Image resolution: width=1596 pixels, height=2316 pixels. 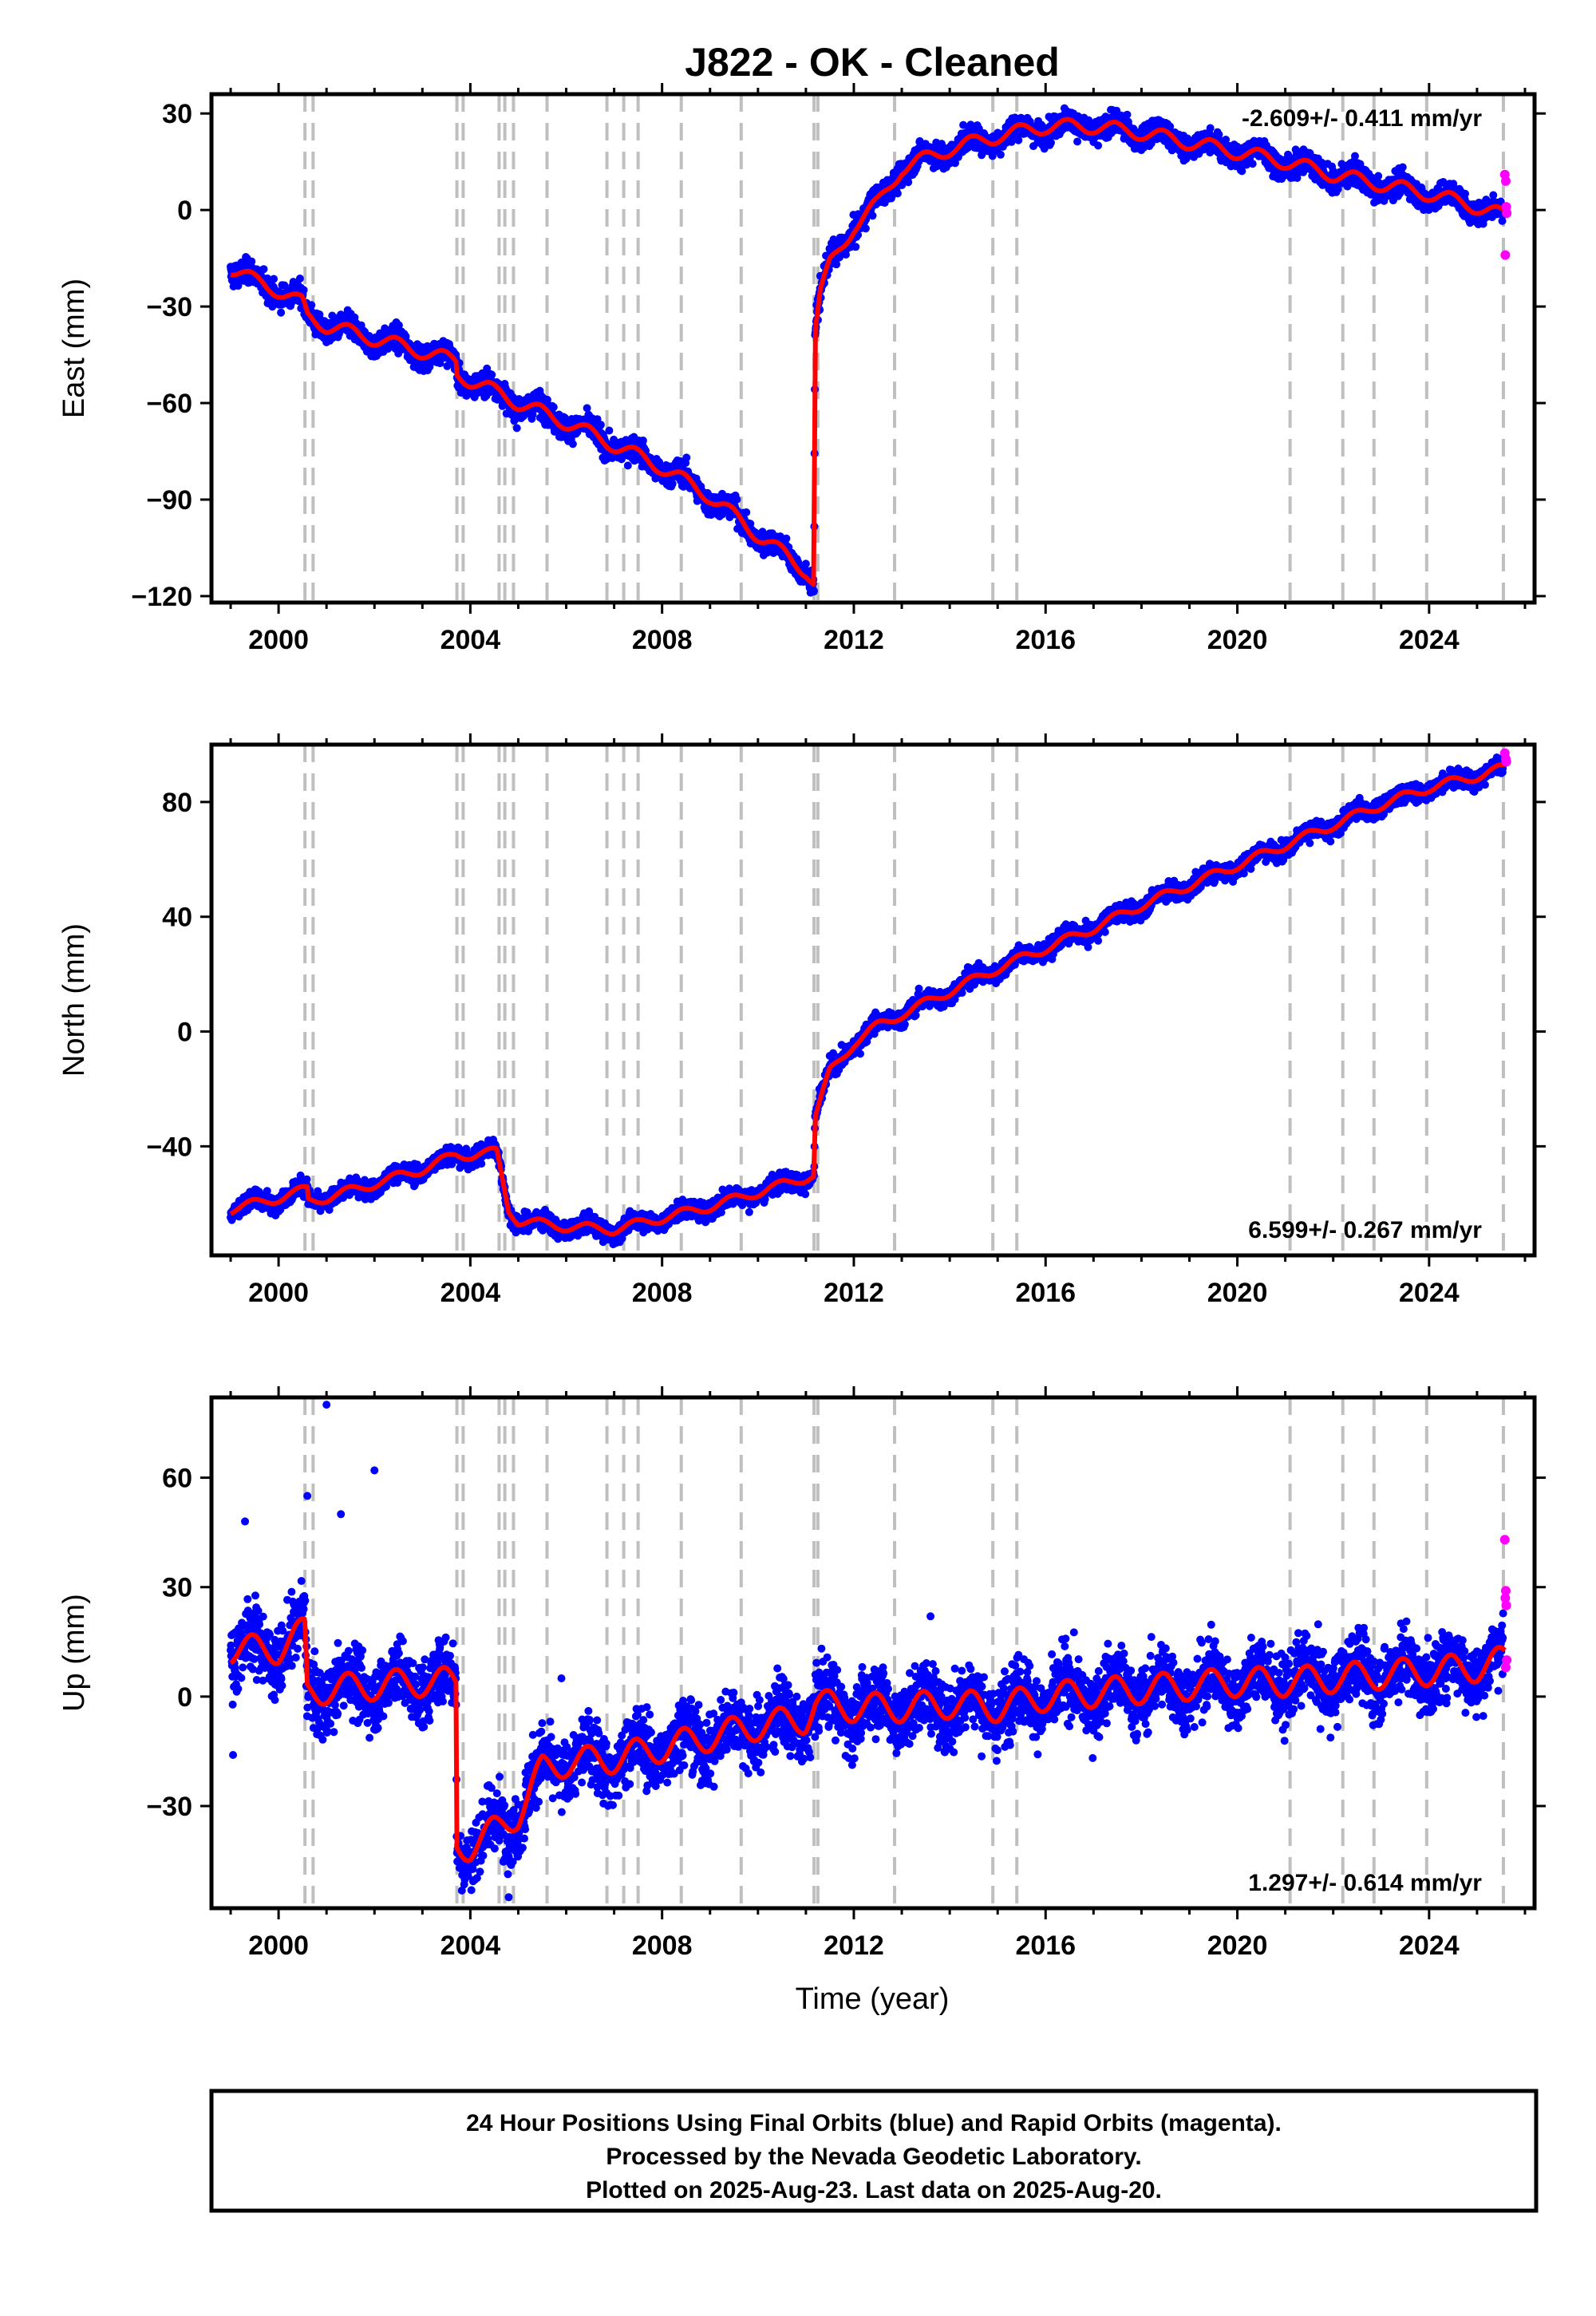 I want to click on east-y-tick-label: 0, so click(x=184, y=211).